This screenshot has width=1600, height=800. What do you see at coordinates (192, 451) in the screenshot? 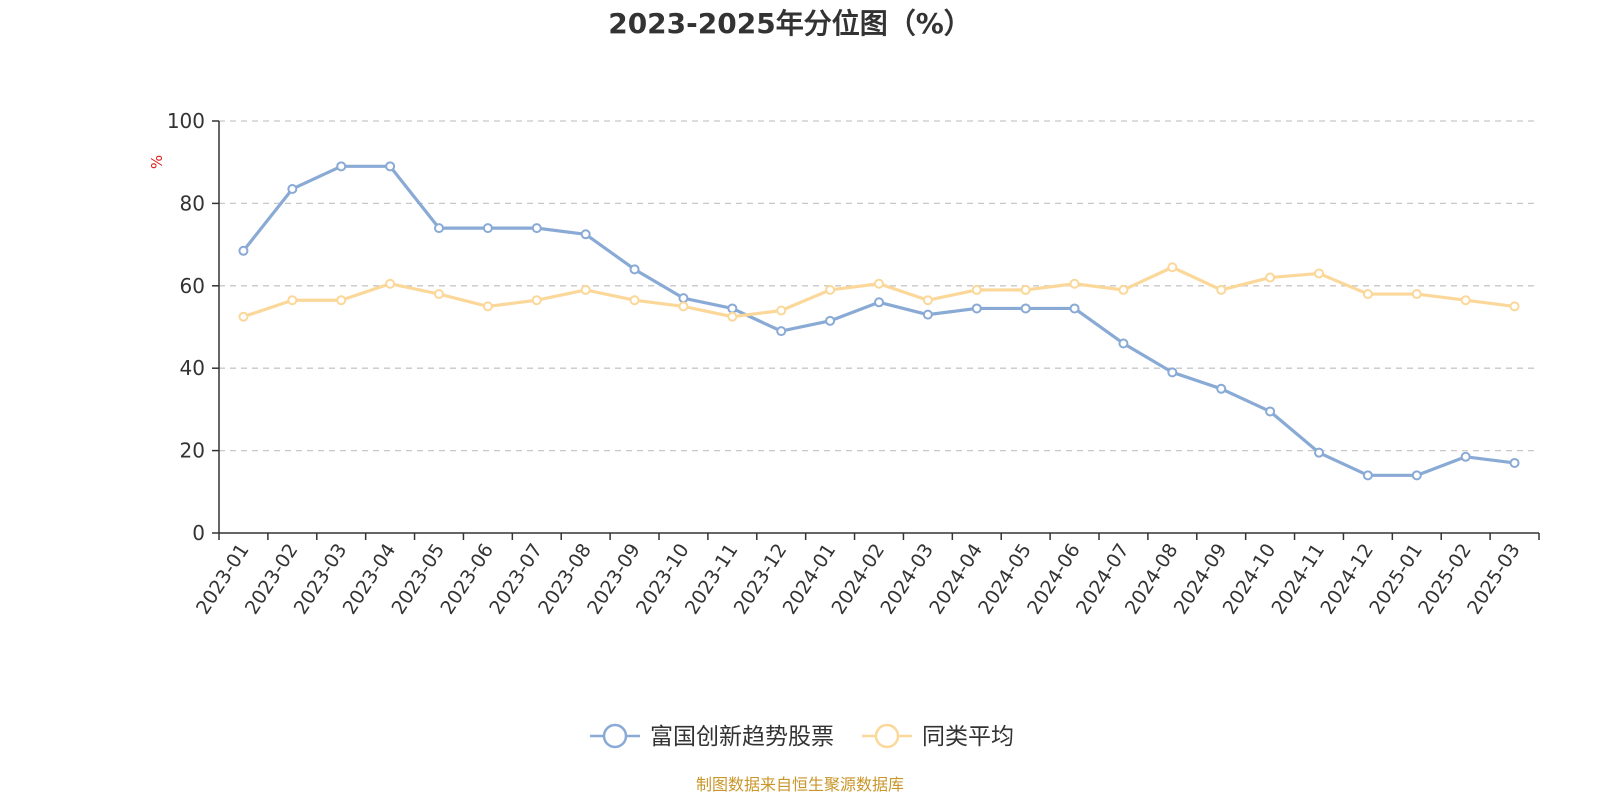
I see `y-tick-label: 20` at bounding box center [192, 451].